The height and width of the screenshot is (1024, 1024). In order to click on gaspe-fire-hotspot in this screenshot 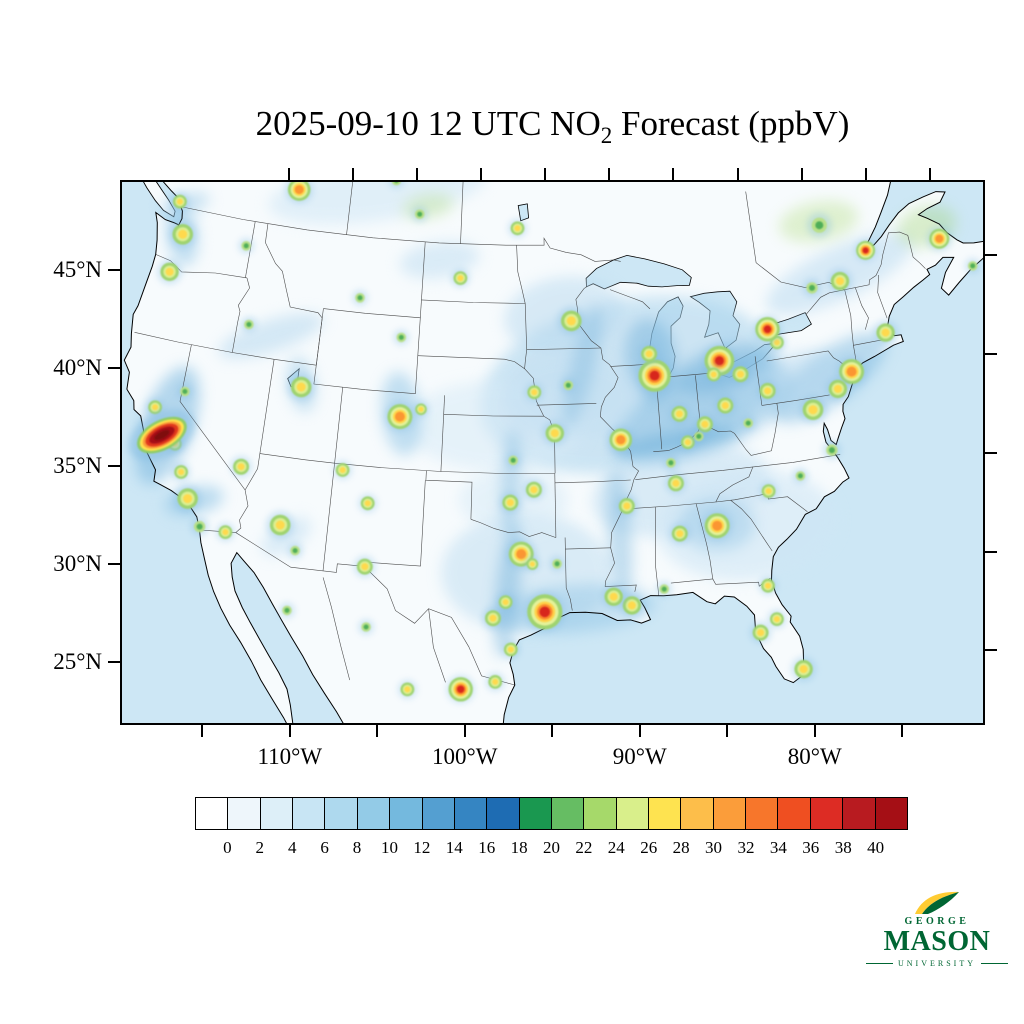, I will do `click(939, 239)`.